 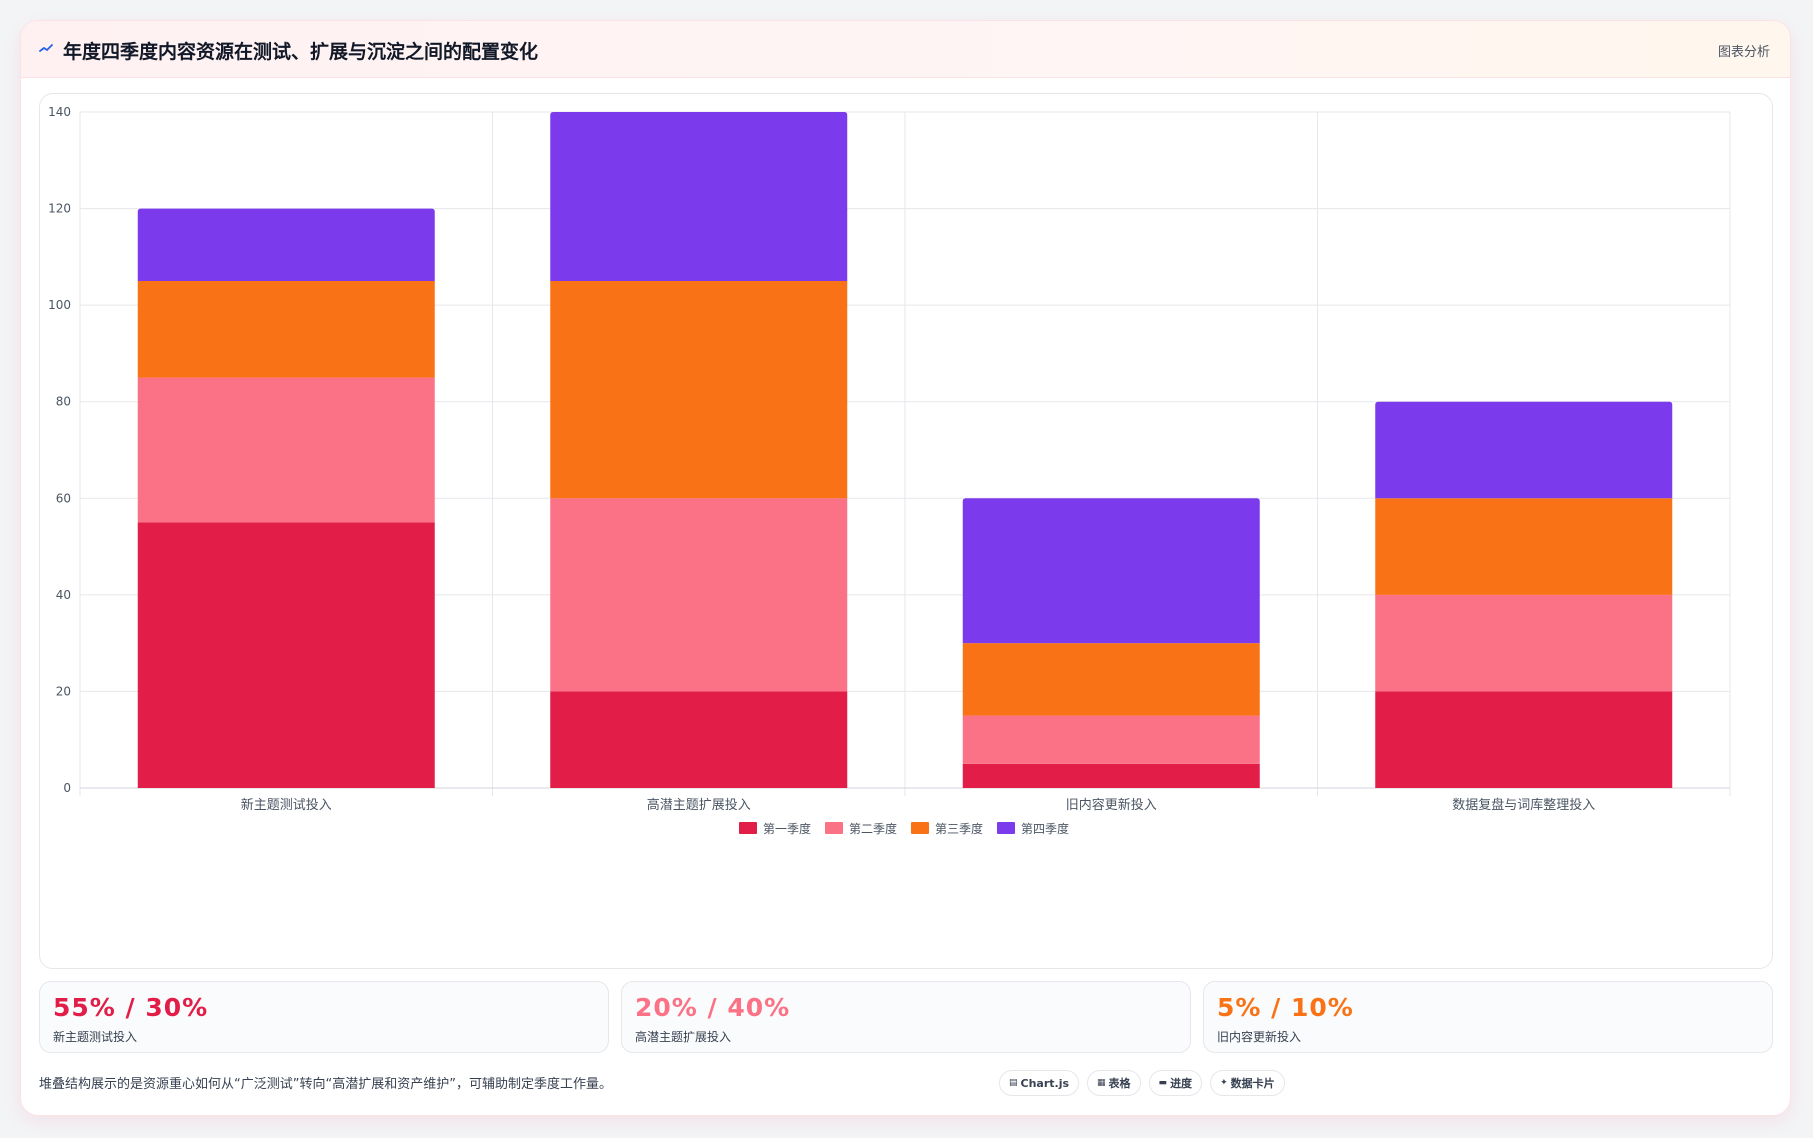 I want to click on chip-chartjs: ▤ Chart.js, so click(x=1039, y=1083).